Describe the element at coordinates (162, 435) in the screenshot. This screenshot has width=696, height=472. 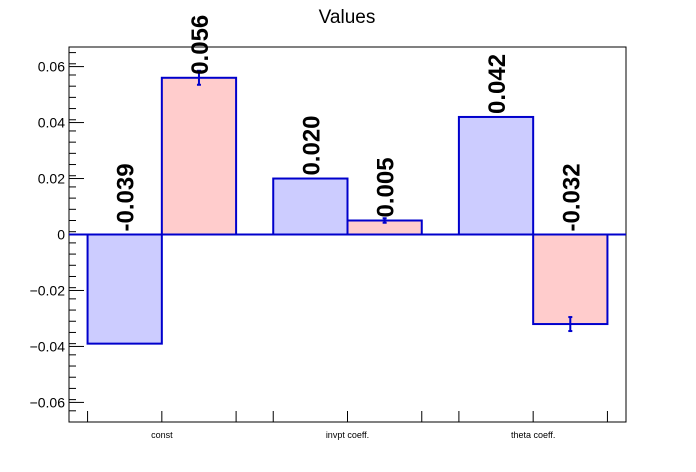
I see `x-tick-label: const` at that location.